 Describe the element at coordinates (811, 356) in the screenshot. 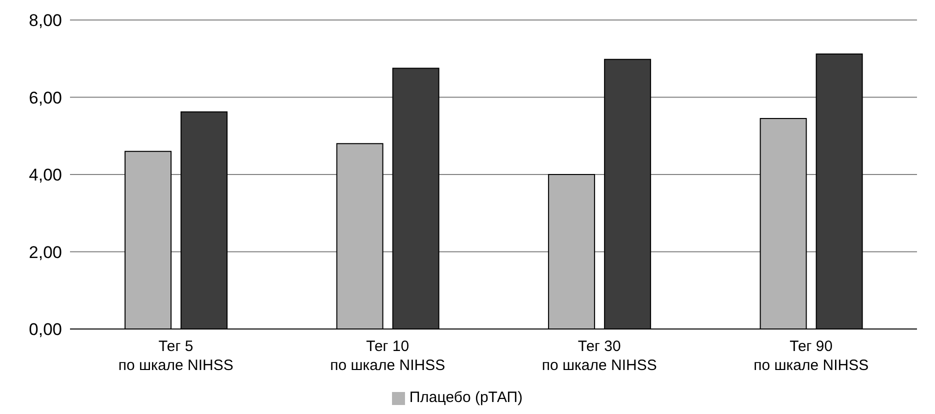

I see `x-tick-label: Тег 90 по шкале NIHSS` at that location.